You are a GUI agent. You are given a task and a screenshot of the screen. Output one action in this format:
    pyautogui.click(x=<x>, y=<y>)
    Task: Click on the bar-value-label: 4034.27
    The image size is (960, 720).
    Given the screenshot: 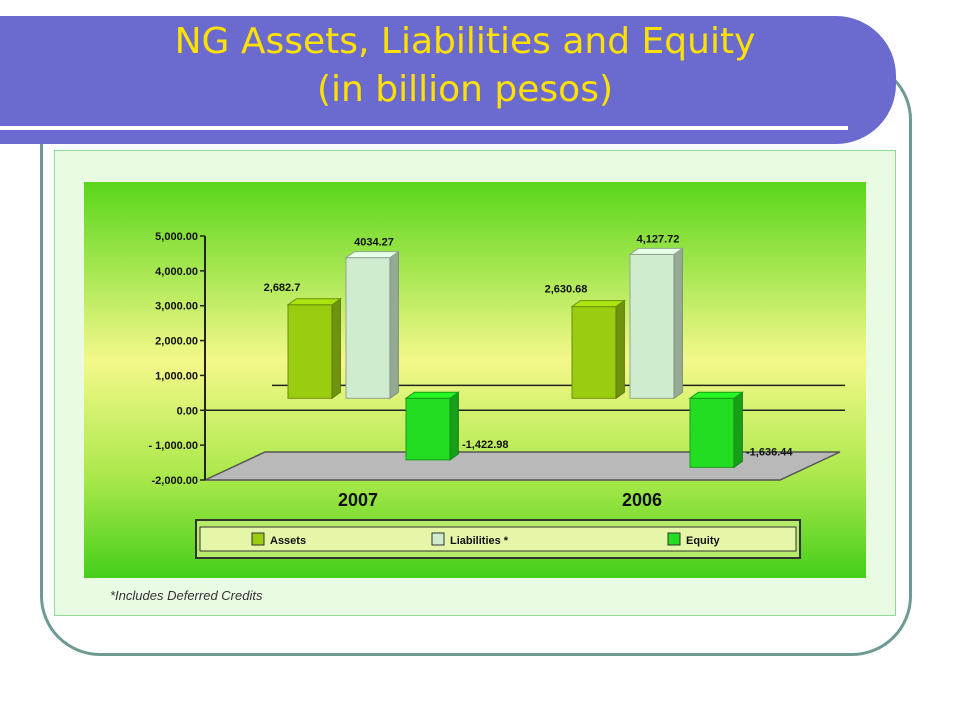 What is the action you would take?
    pyautogui.click(x=374, y=243)
    